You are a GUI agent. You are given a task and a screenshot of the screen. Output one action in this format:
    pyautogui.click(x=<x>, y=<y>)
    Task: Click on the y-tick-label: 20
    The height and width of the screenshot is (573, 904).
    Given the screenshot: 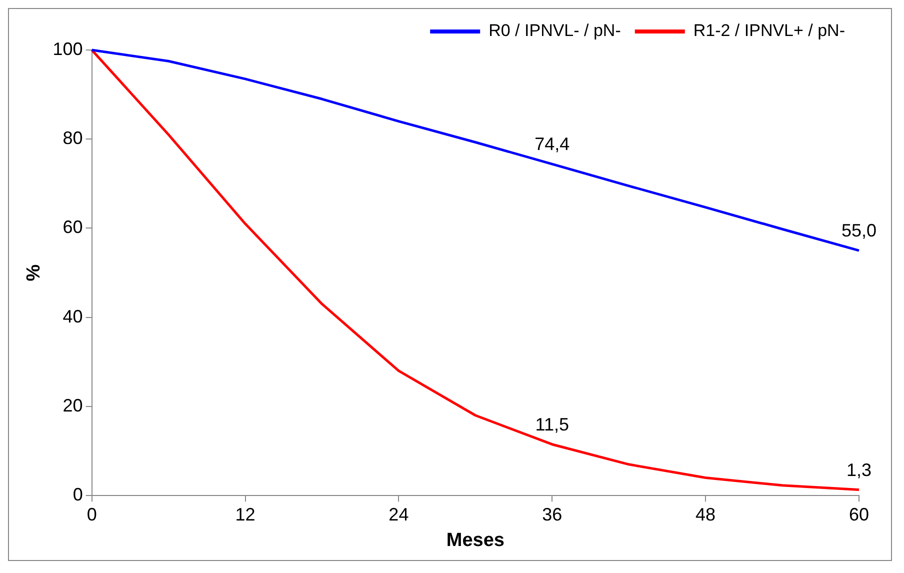 What is the action you would take?
    pyautogui.click(x=72, y=405)
    